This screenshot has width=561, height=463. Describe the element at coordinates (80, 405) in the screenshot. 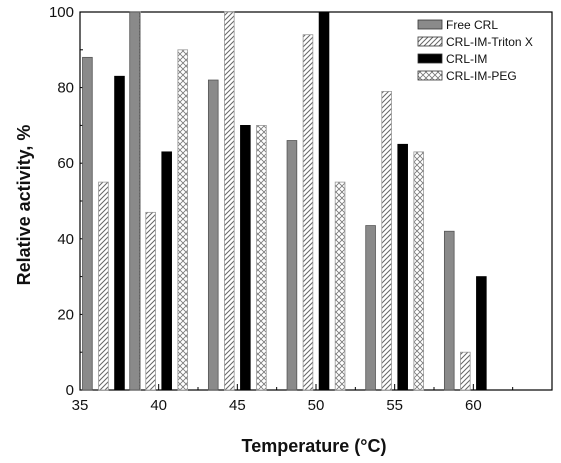

I see `x-tick-label: 35` at that location.